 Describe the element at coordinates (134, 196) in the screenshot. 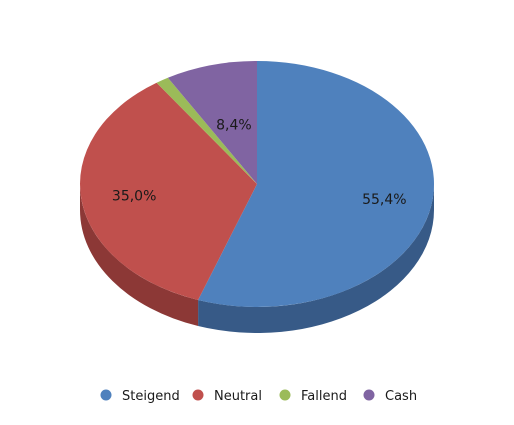

I see `data-label-neutral: 35,0%` at that location.